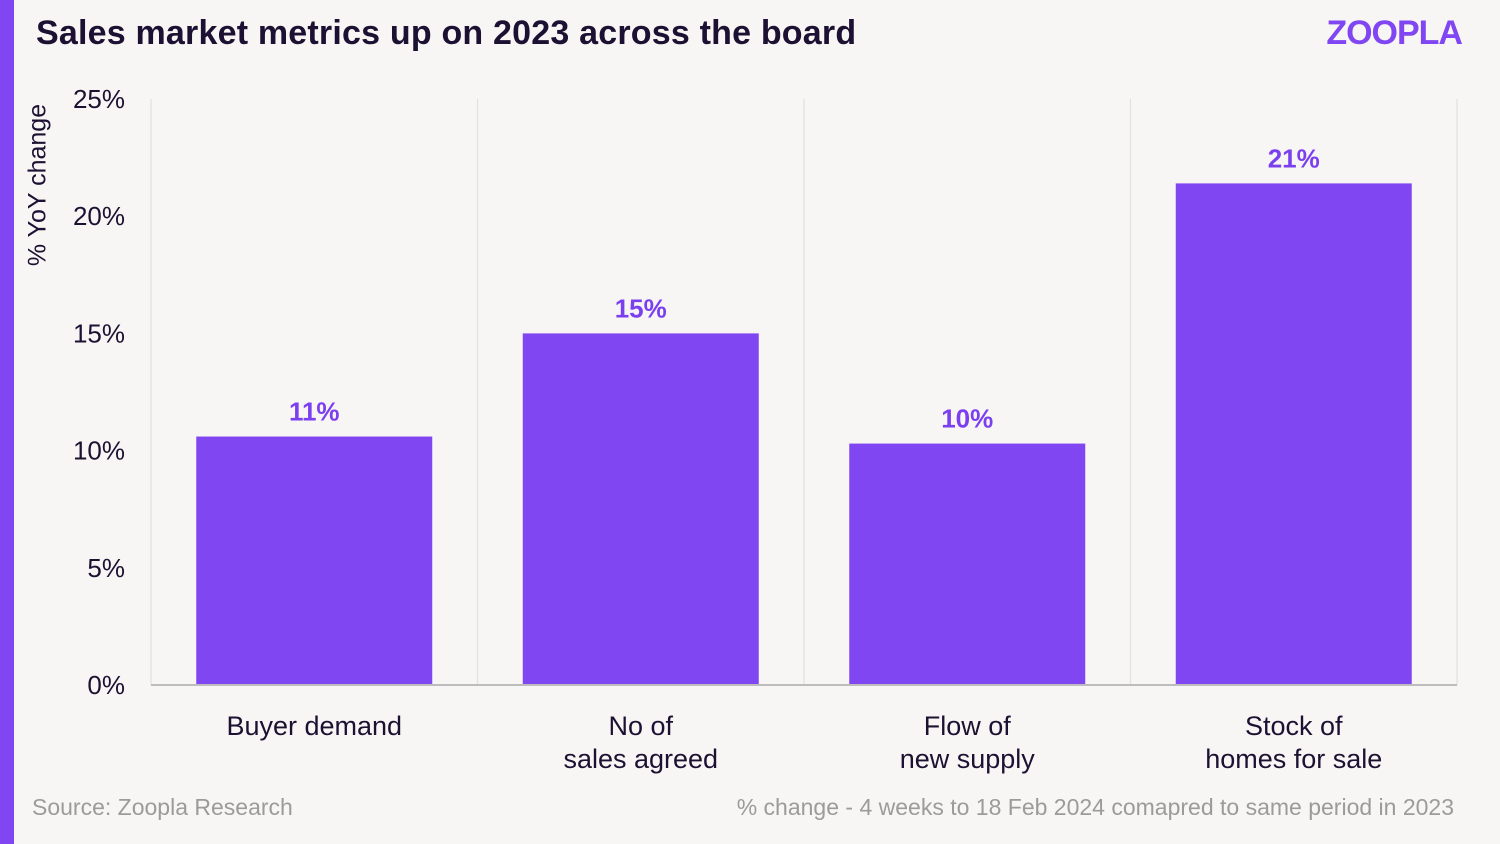 This screenshot has width=1500, height=844. What do you see at coordinates (640, 726) in the screenshot?
I see `category-label: No of` at bounding box center [640, 726].